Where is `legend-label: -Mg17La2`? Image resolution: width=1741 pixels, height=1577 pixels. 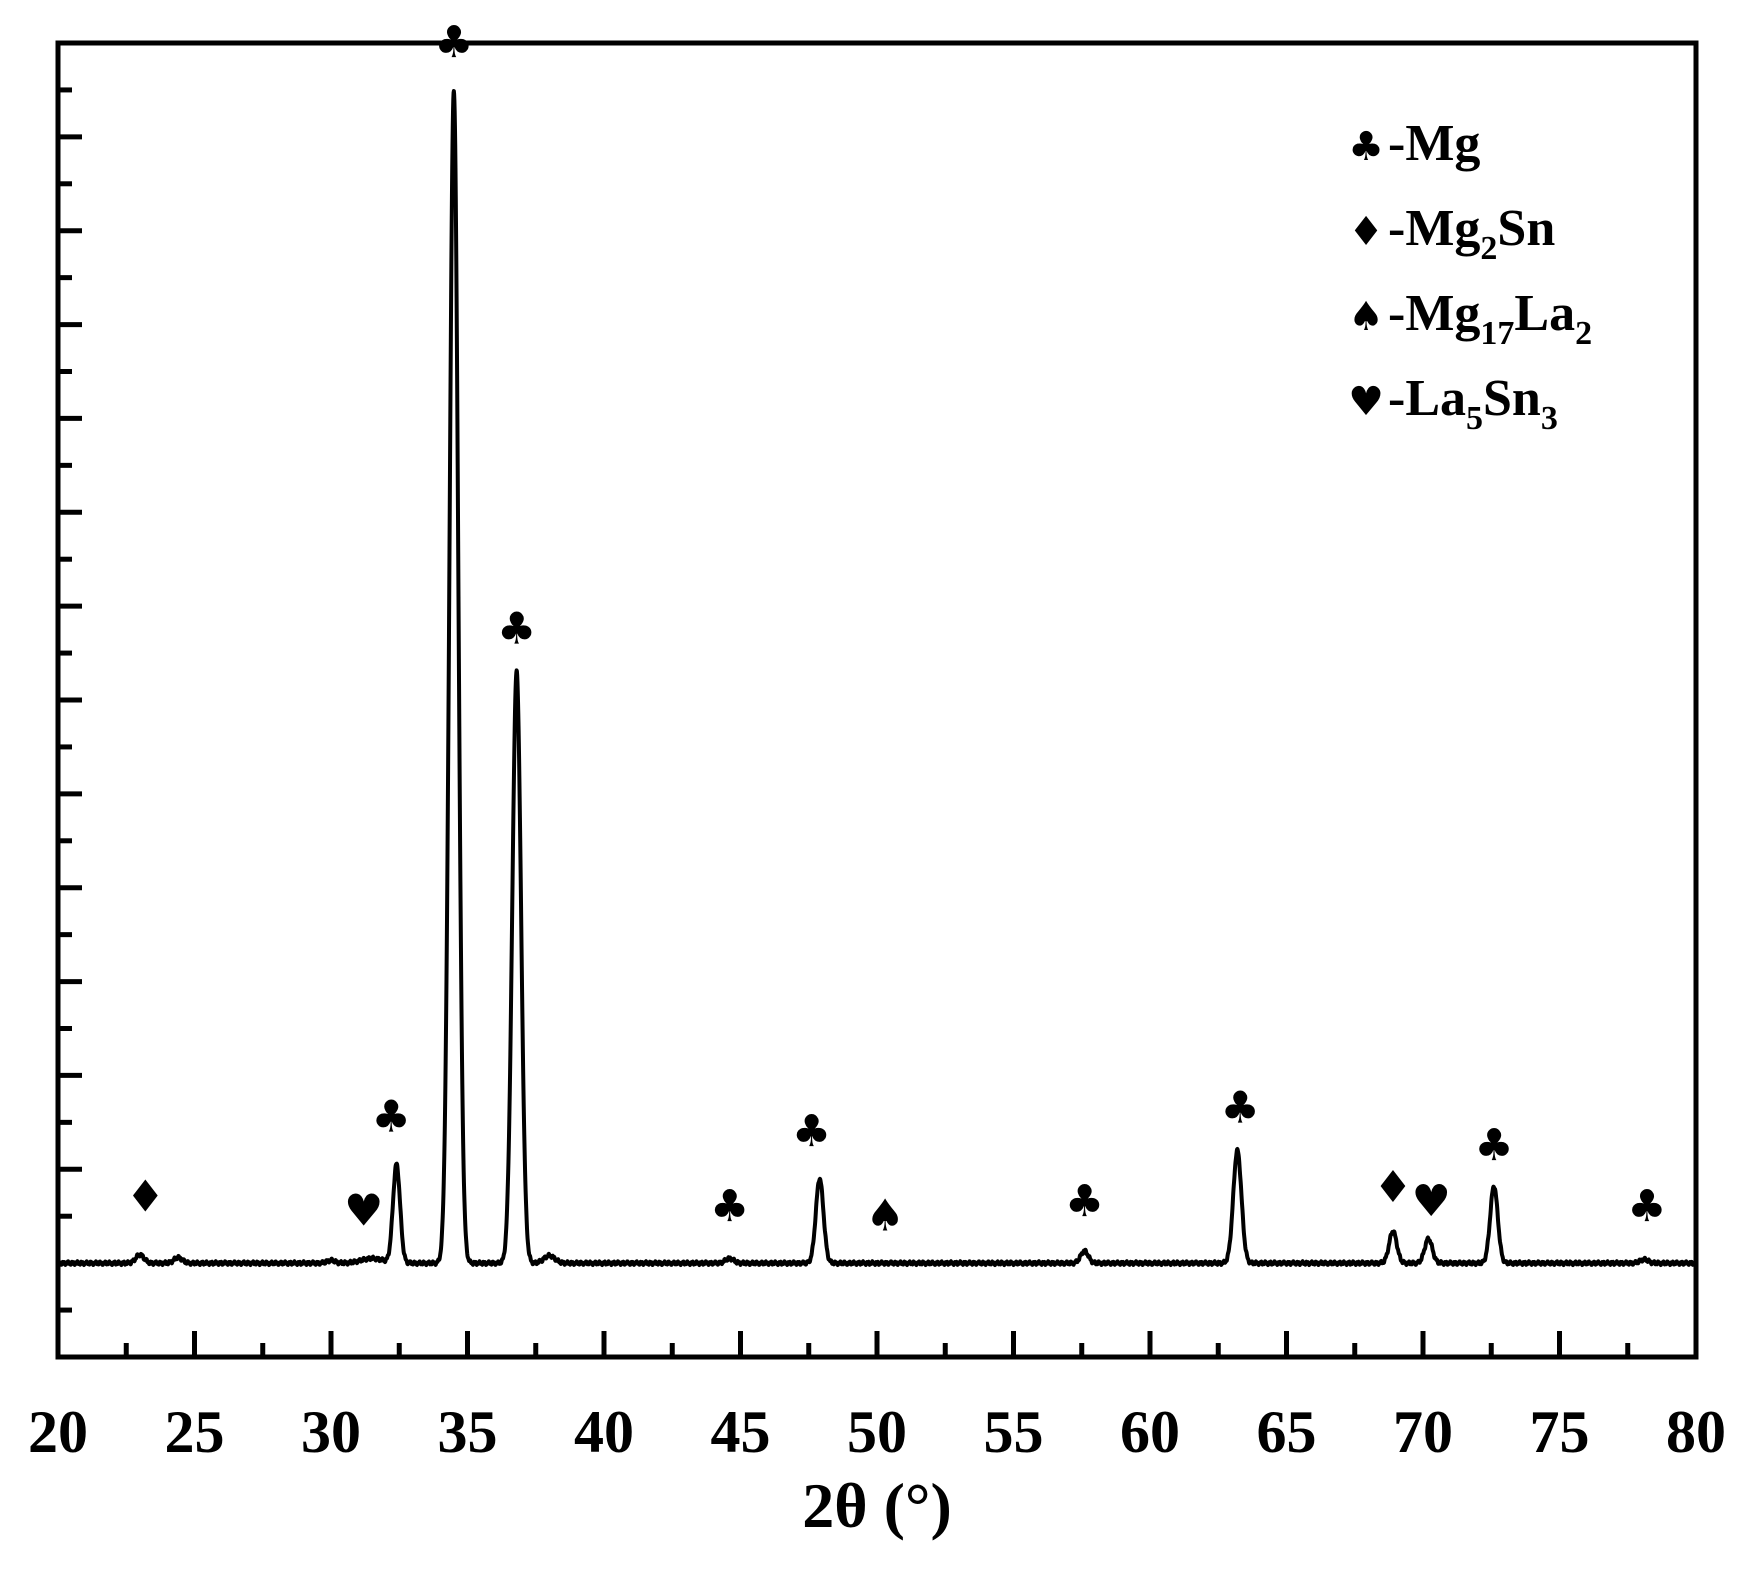
legend-label: -Mg17La2 is located at coordinates (1490, 318).